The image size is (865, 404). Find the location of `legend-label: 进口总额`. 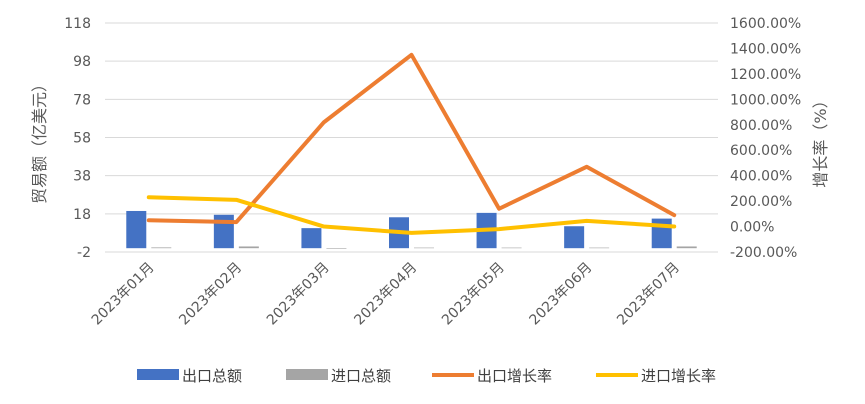

legend-label: 进口总额 is located at coordinates (361, 376).